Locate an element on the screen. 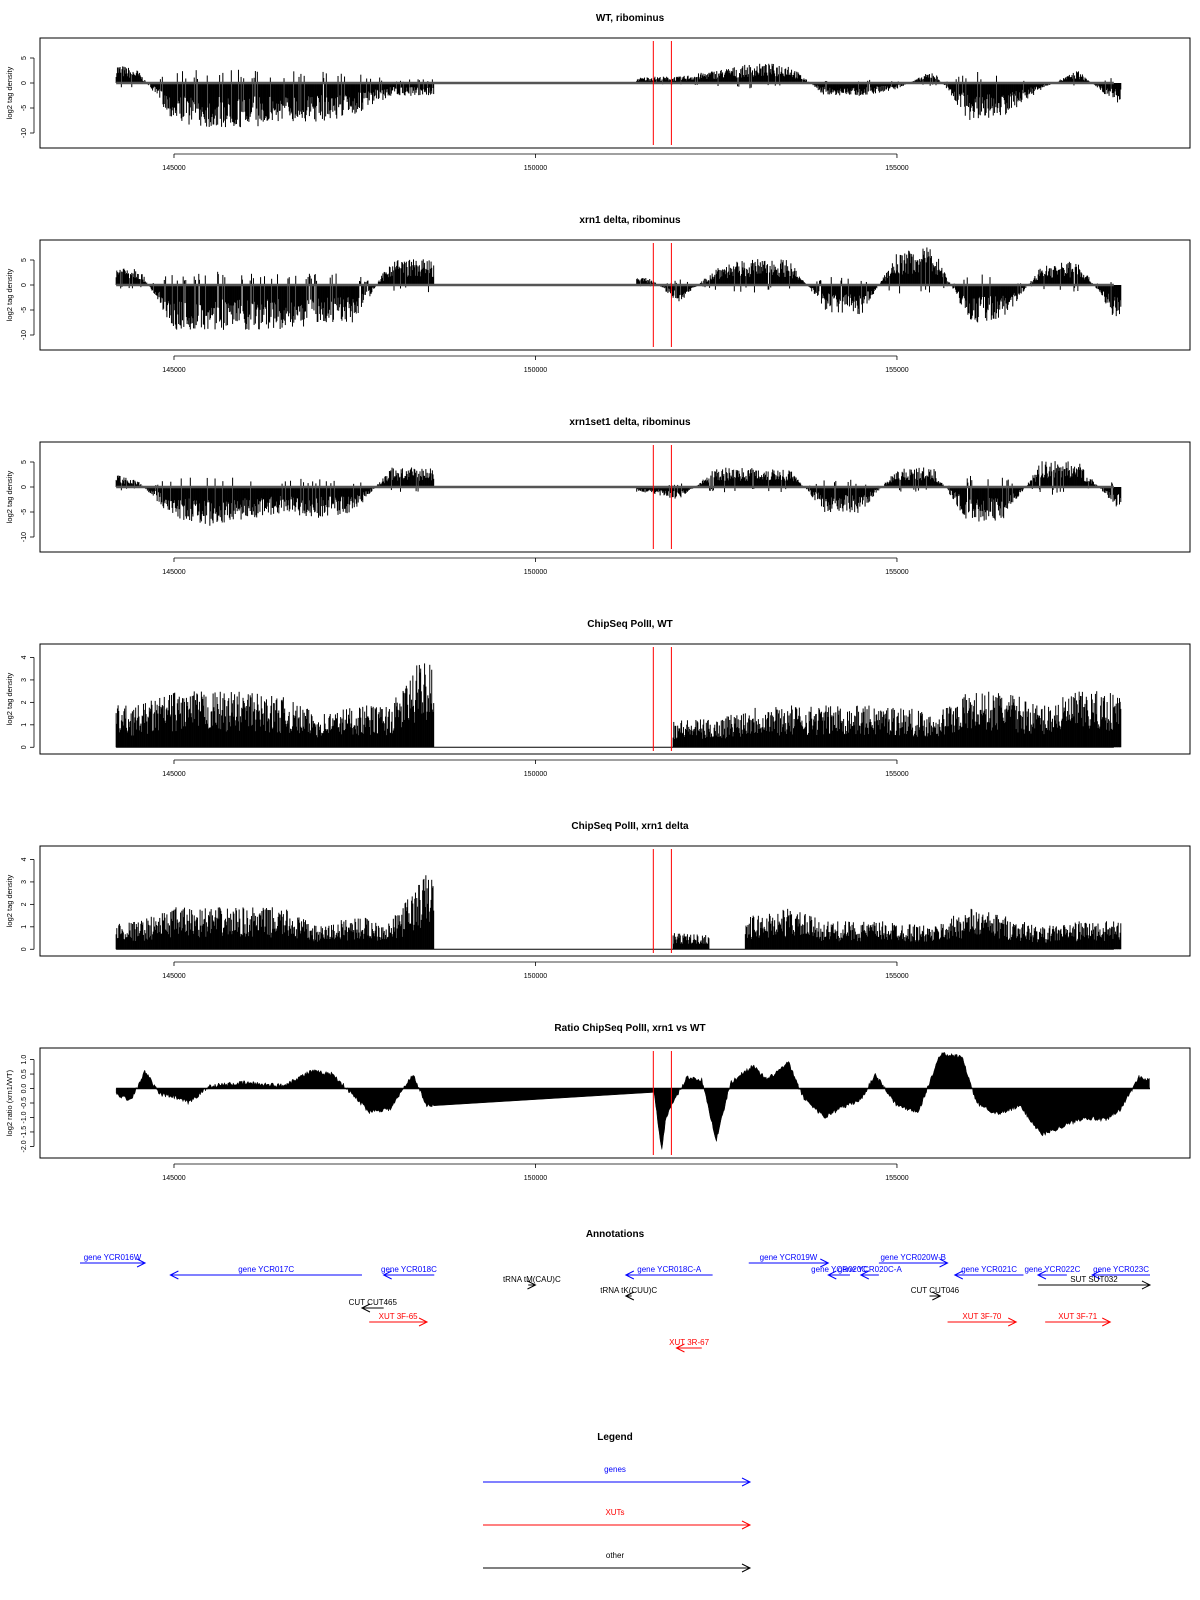 Image resolution: width=1200 pixels, height=1600 pixels. chart-title: WT, ribominus is located at coordinates (630, 18).